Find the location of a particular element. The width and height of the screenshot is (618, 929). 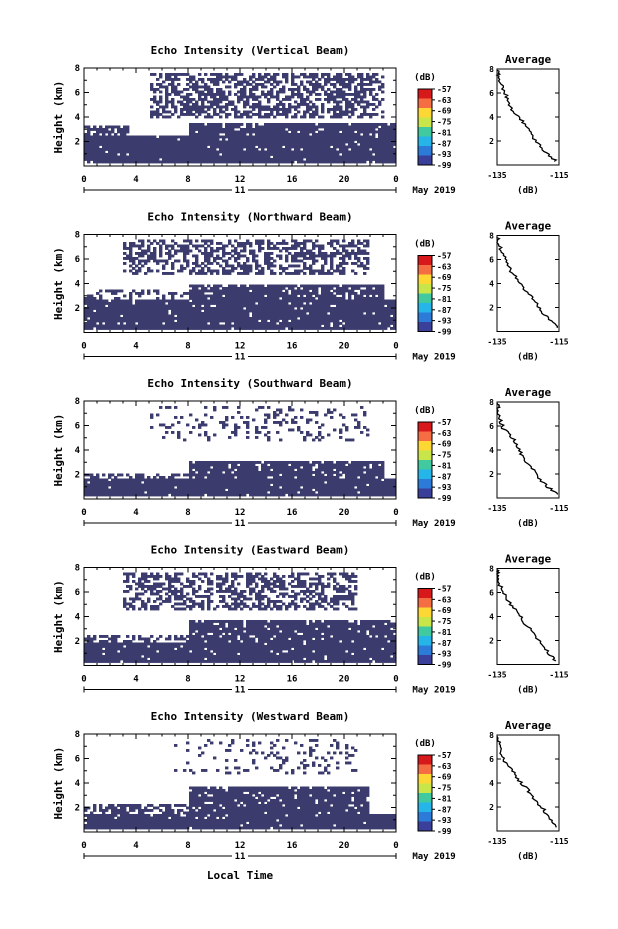

colorbar-label: -81 is located at coordinates (444, 299).